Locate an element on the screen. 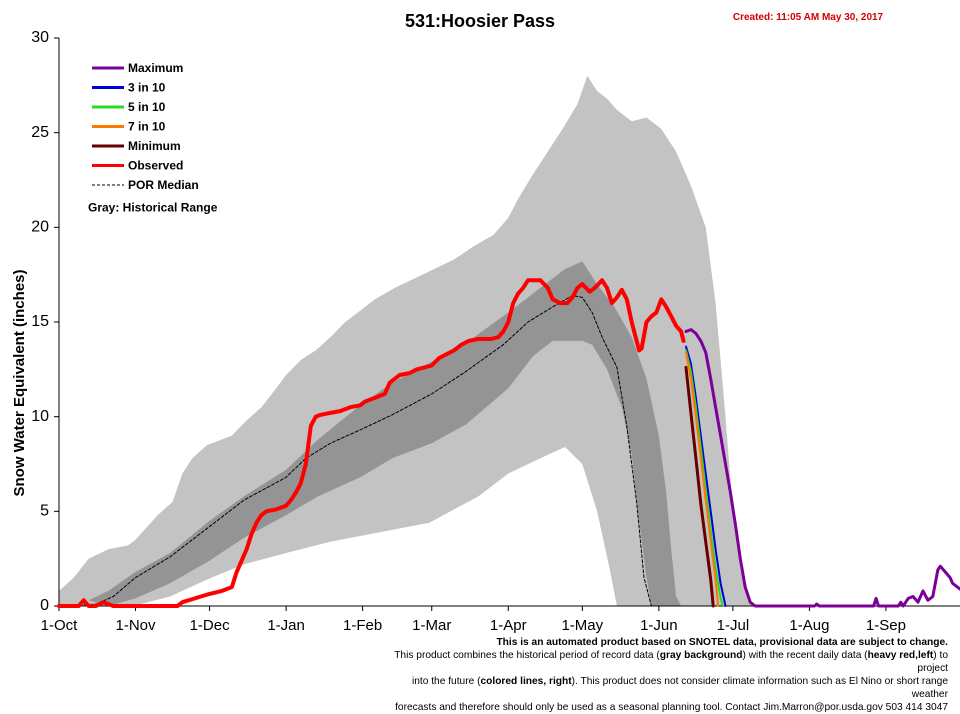 The height and width of the screenshot is (714, 960). y-tick-label: 20 is located at coordinates (40, 227).